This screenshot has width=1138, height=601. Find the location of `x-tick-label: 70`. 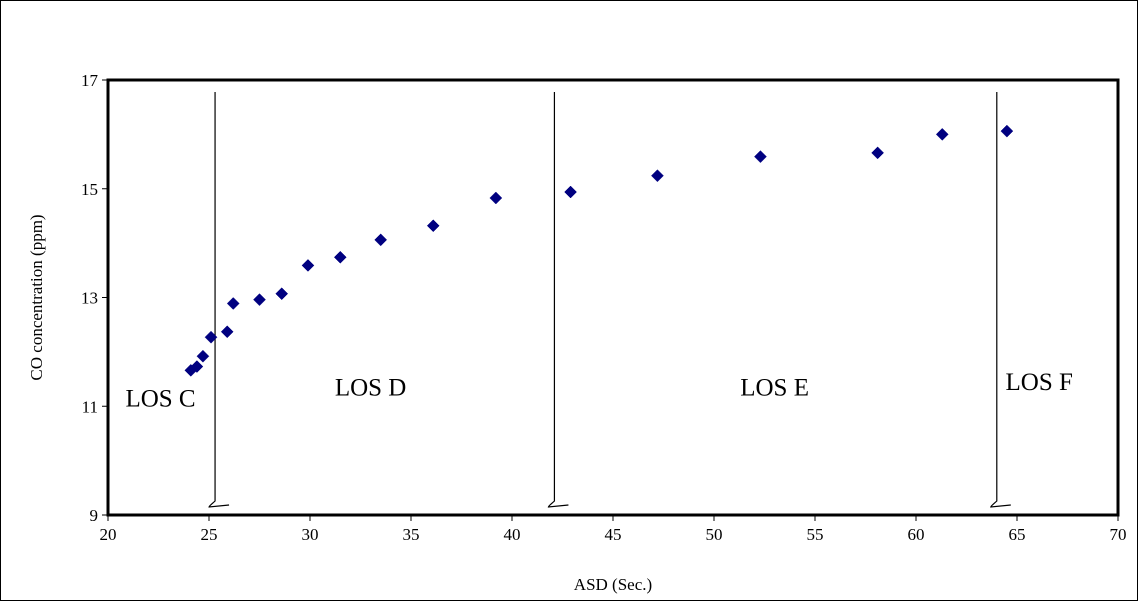

x-tick-label: 70 is located at coordinates (1118, 534).